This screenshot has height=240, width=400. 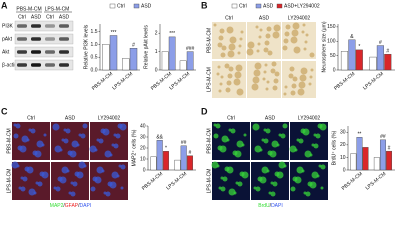 I want to click on y-tick-label: 40, so click(x=143, y=126).